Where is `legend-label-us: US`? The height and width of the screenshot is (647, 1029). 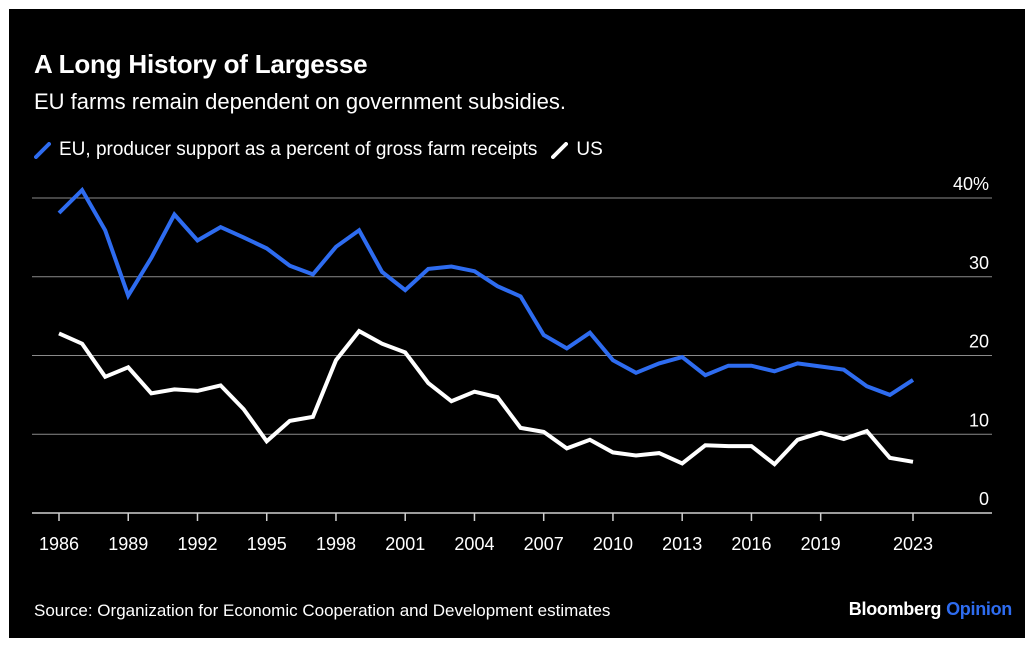 legend-label-us: US is located at coordinates (589, 149).